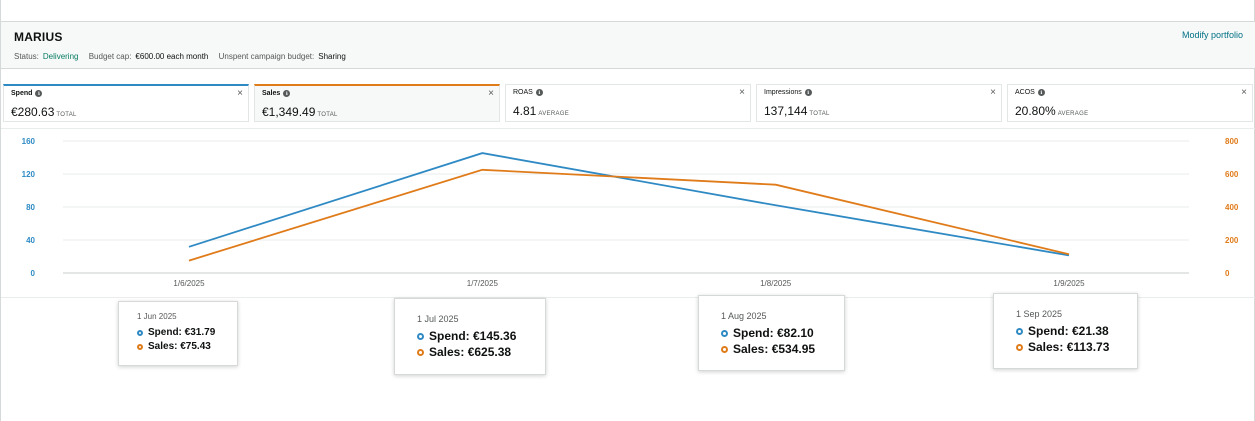 Image resolution: width=1255 pixels, height=421 pixels. What do you see at coordinates (1232, 141) in the screenshot?
I see `right-axis-tick: 800` at bounding box center [1232, 141].